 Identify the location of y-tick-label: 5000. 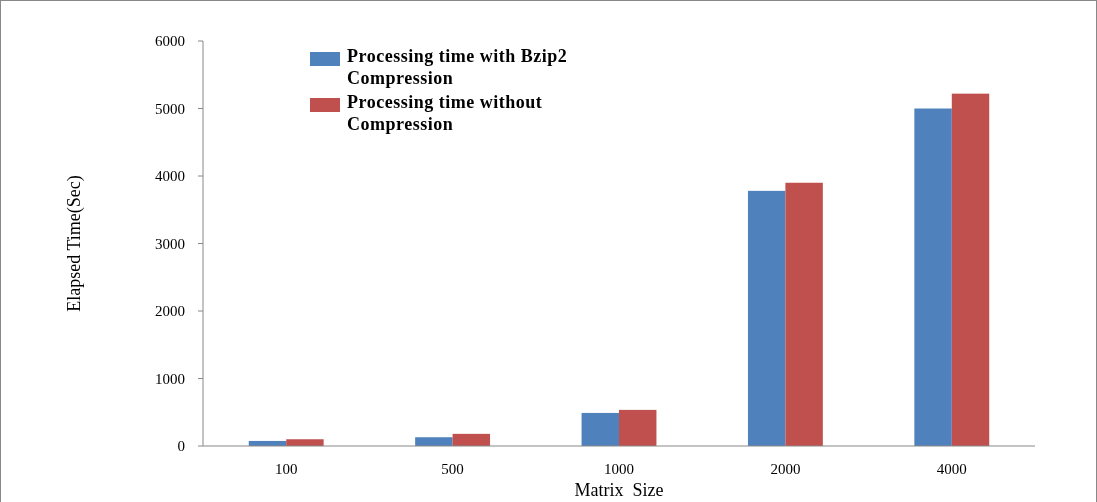
(170, 108).